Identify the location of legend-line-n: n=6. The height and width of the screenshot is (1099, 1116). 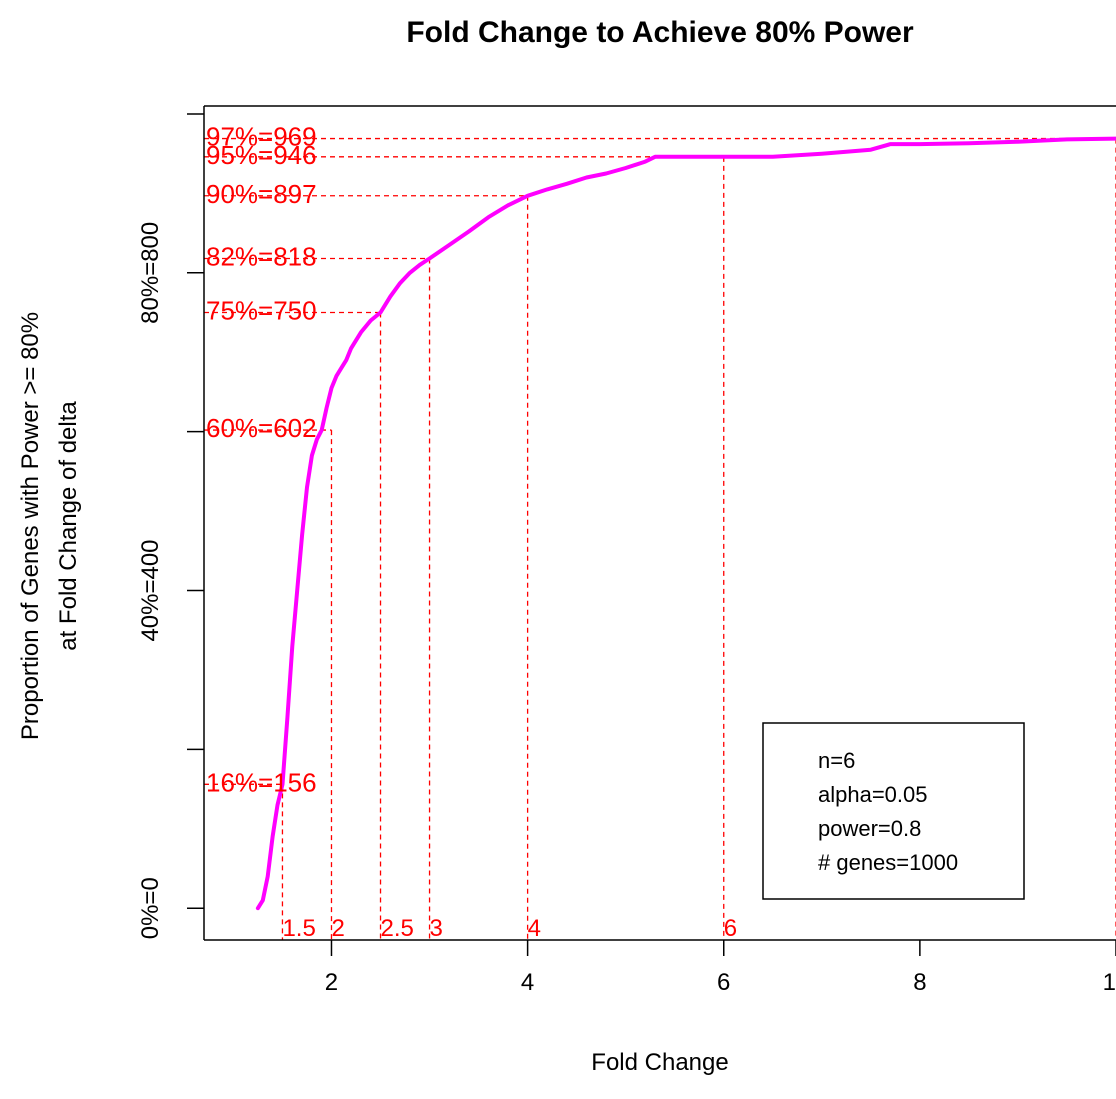
(836, 760).